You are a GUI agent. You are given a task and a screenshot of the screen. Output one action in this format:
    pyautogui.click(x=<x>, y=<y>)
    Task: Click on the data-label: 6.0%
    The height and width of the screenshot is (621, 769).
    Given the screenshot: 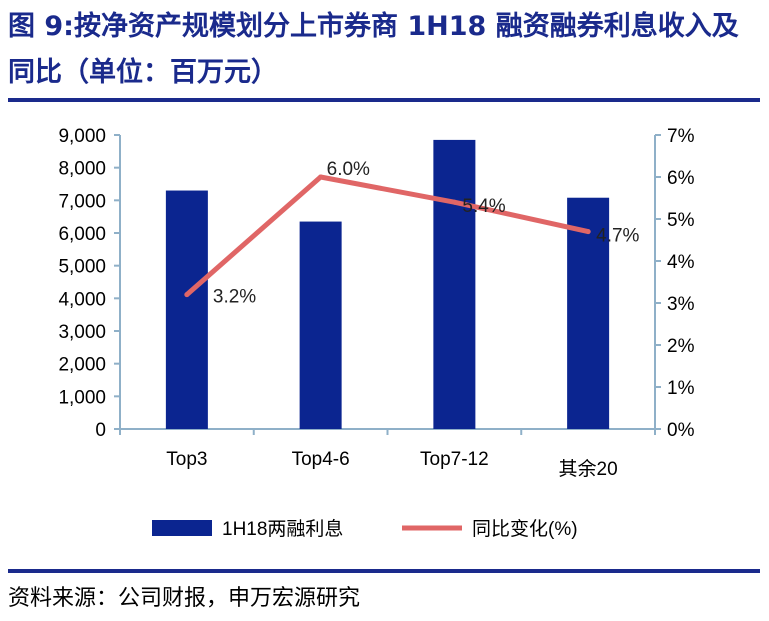 What is the action you would take?
    pyautogui.click(x=348, y=169)
    